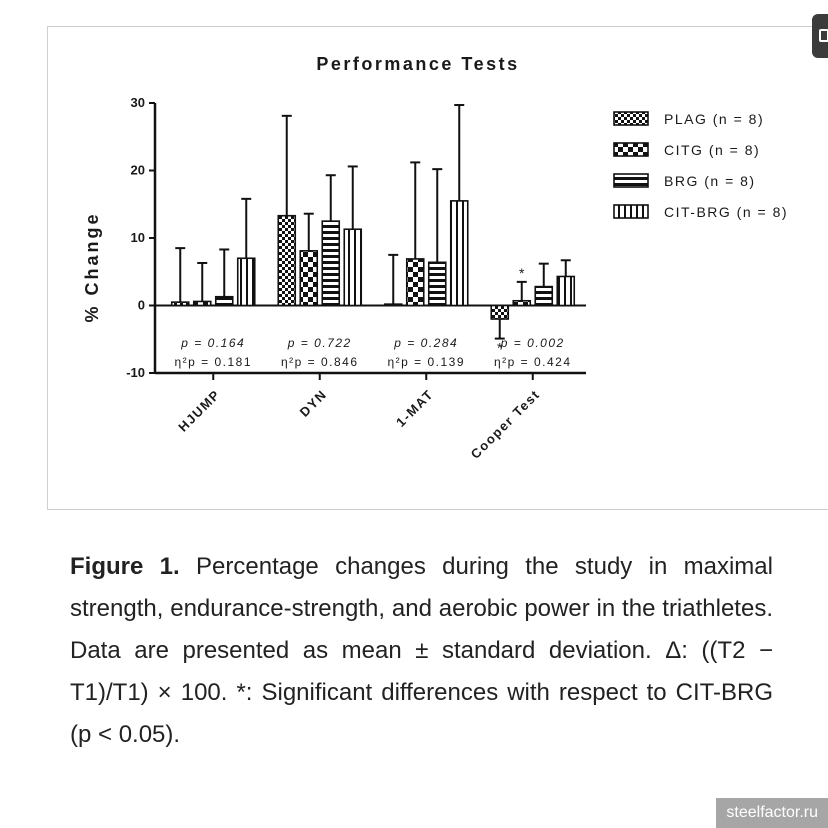 This screenshot has height=828, width=828. What do you see at coordinates (213, 362) in the screenshot?
I see `eta-squared-label: η²p = 0.181` at bounding box center [213, 362].